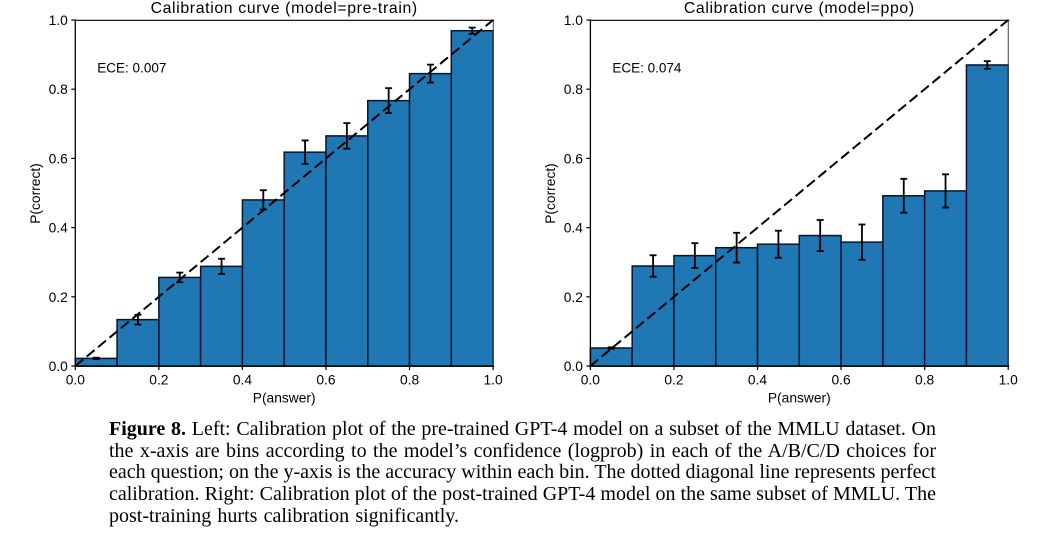 The height and width of the screenshot is (544, 1054). What do you see at coordinates (284, 8) in the screenshot?
I see `svg-text:Calibration curve (model=pre-t: Calibration curve (model=pre-train)` at bounding box center [284, 8].